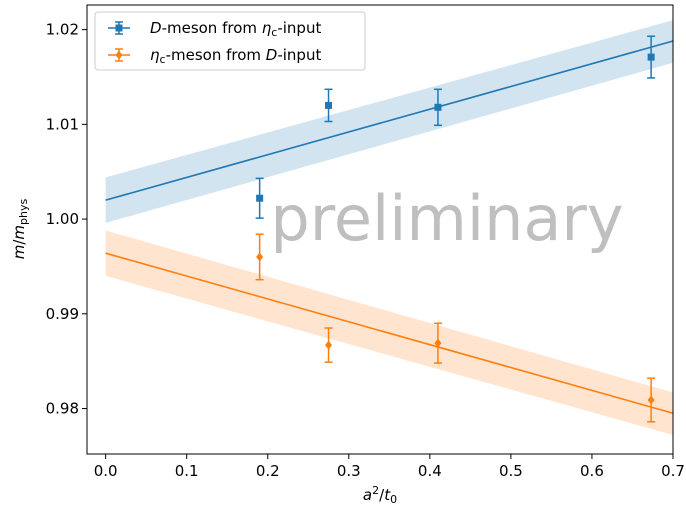 The image size is (686, 514). What do you see at coordinates (62, 314) in the screenshot?
I see `y-tick-label: 0.99` at bounding box center [62, 314].